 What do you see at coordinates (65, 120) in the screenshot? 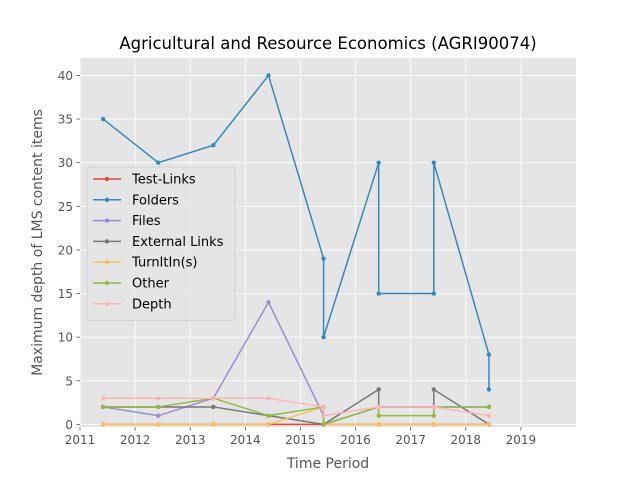
I see `y-tick-label: 35` at bounding box center [65, 120].